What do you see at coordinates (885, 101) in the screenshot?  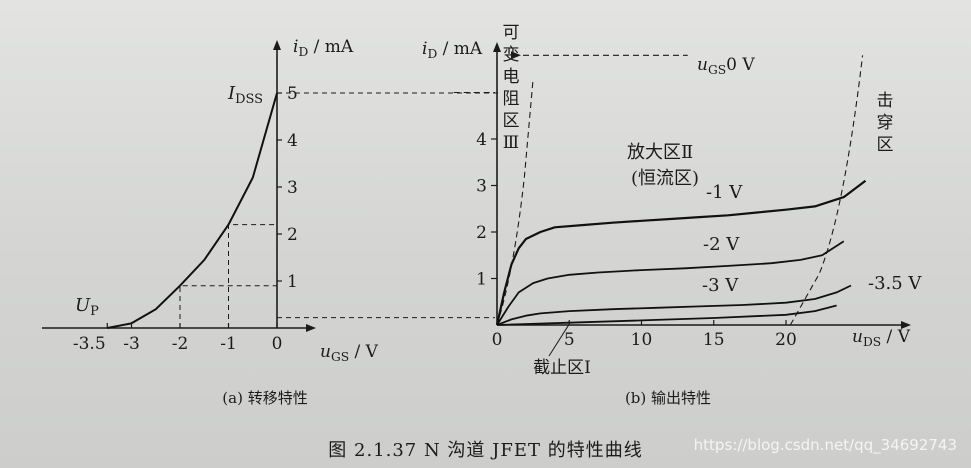 I see `region-breakdown-char: 击` at bounding box center [885, 101].